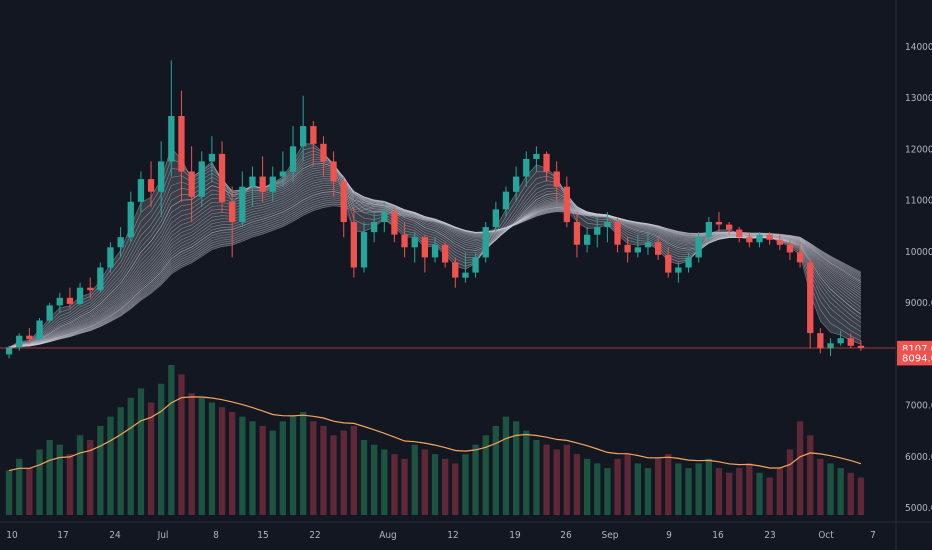 This screenshot has width=932, height=550. What do you see at coordinates (452, 535) in the screenshot?
I see `time-axis-label: 12` at bounding box center [452, 535].